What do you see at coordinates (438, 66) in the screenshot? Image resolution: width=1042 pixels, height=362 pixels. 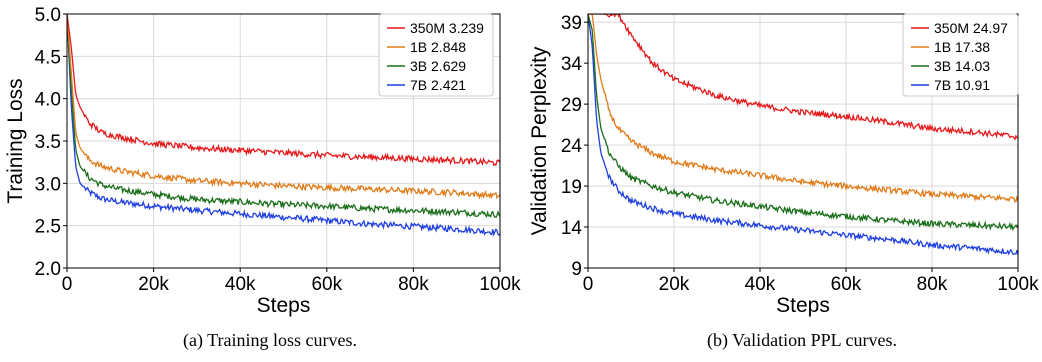 I see `legend-label-3b: 3B 2.629` at bounding box center [438, 66].